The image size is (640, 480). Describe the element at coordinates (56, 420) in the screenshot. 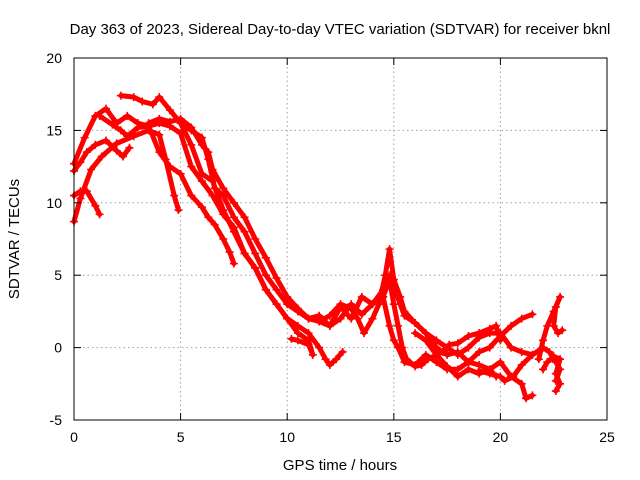

I see `y-tick-label: -5` at that location.